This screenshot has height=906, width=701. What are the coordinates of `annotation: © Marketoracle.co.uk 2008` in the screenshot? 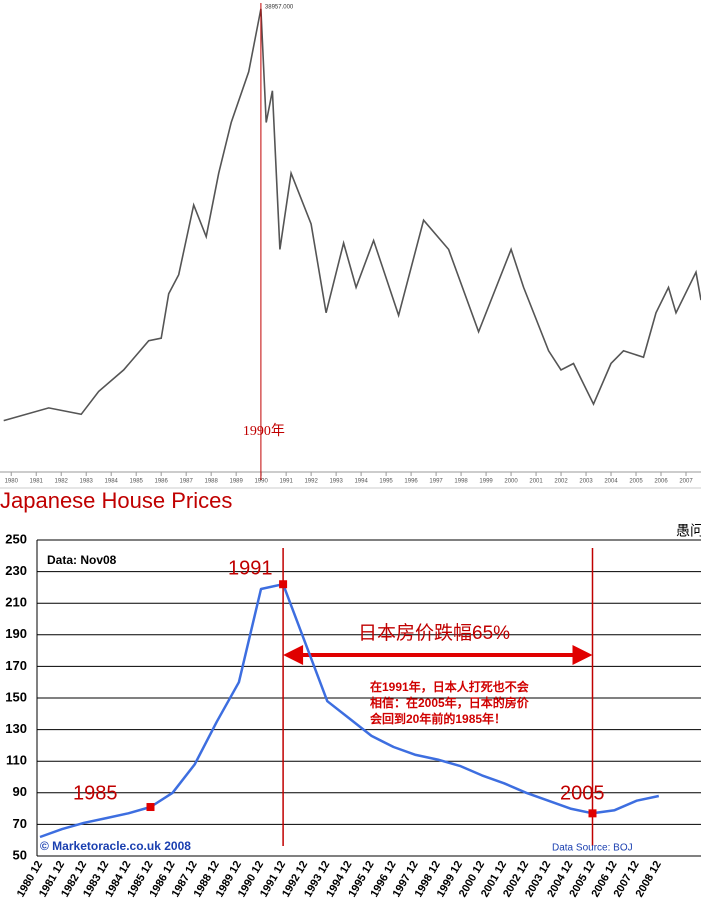 It's located at (115, 846).